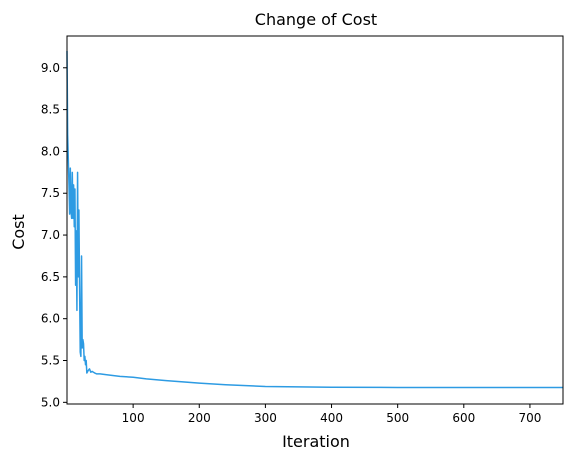  I want to click on y-tick-label: 6.0, so click(50, 319).